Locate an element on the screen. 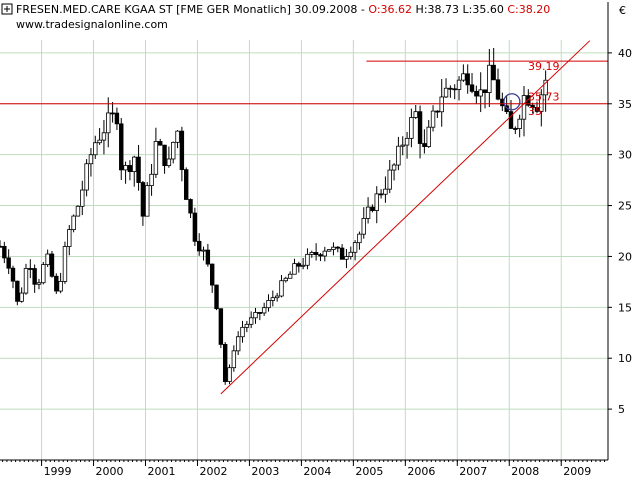 The width and height of the screenshot is (640, 484). currency-label: € is located at coordinates (622, 10).